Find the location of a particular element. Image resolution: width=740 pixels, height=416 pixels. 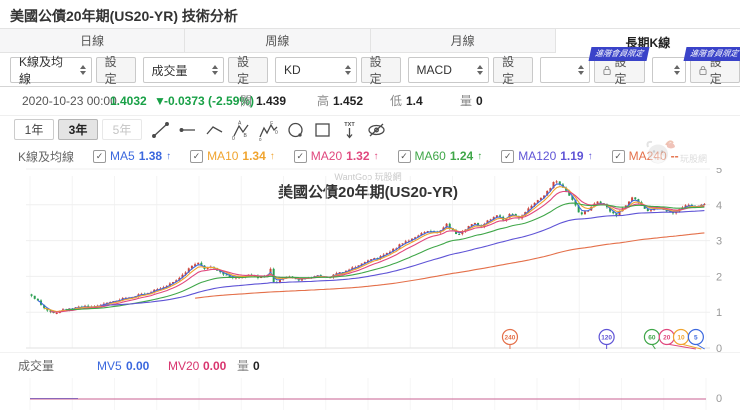

ma5-value: 1.38 is located at coordinates (150, 156).